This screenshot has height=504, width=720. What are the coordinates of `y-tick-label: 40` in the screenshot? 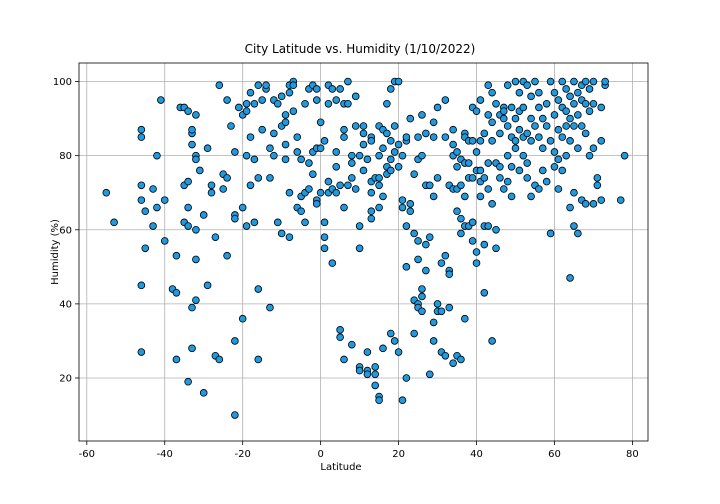 It's located at (65, 304).